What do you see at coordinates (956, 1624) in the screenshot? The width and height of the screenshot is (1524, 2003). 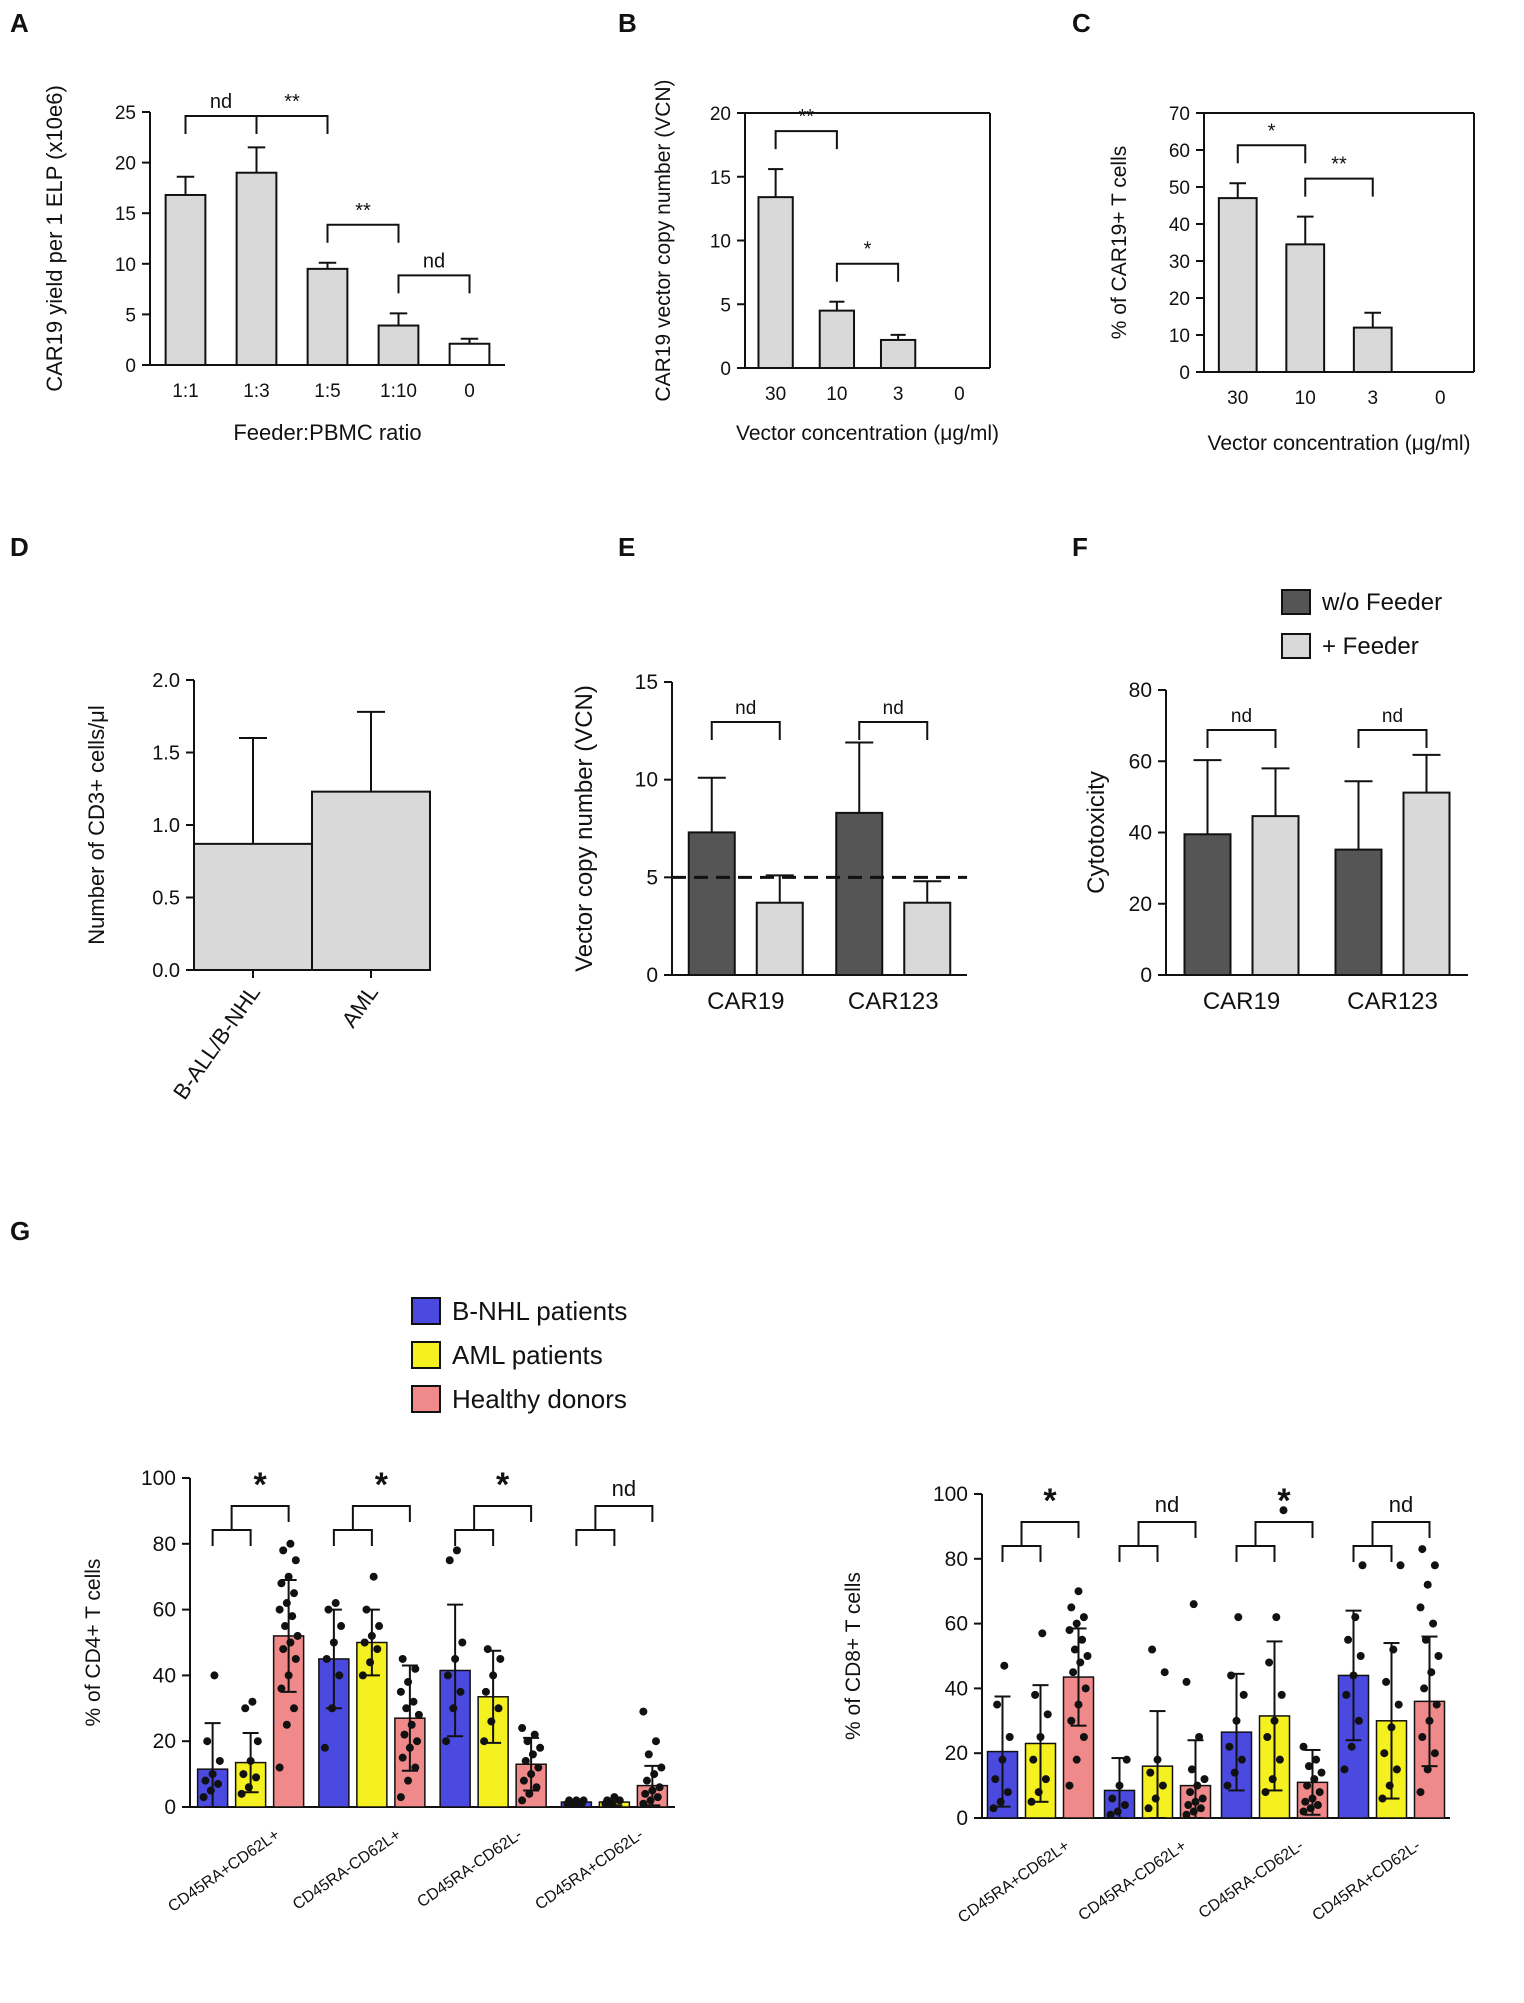 I see `y-tick-label: 60` at bounding box center [956, 1624].